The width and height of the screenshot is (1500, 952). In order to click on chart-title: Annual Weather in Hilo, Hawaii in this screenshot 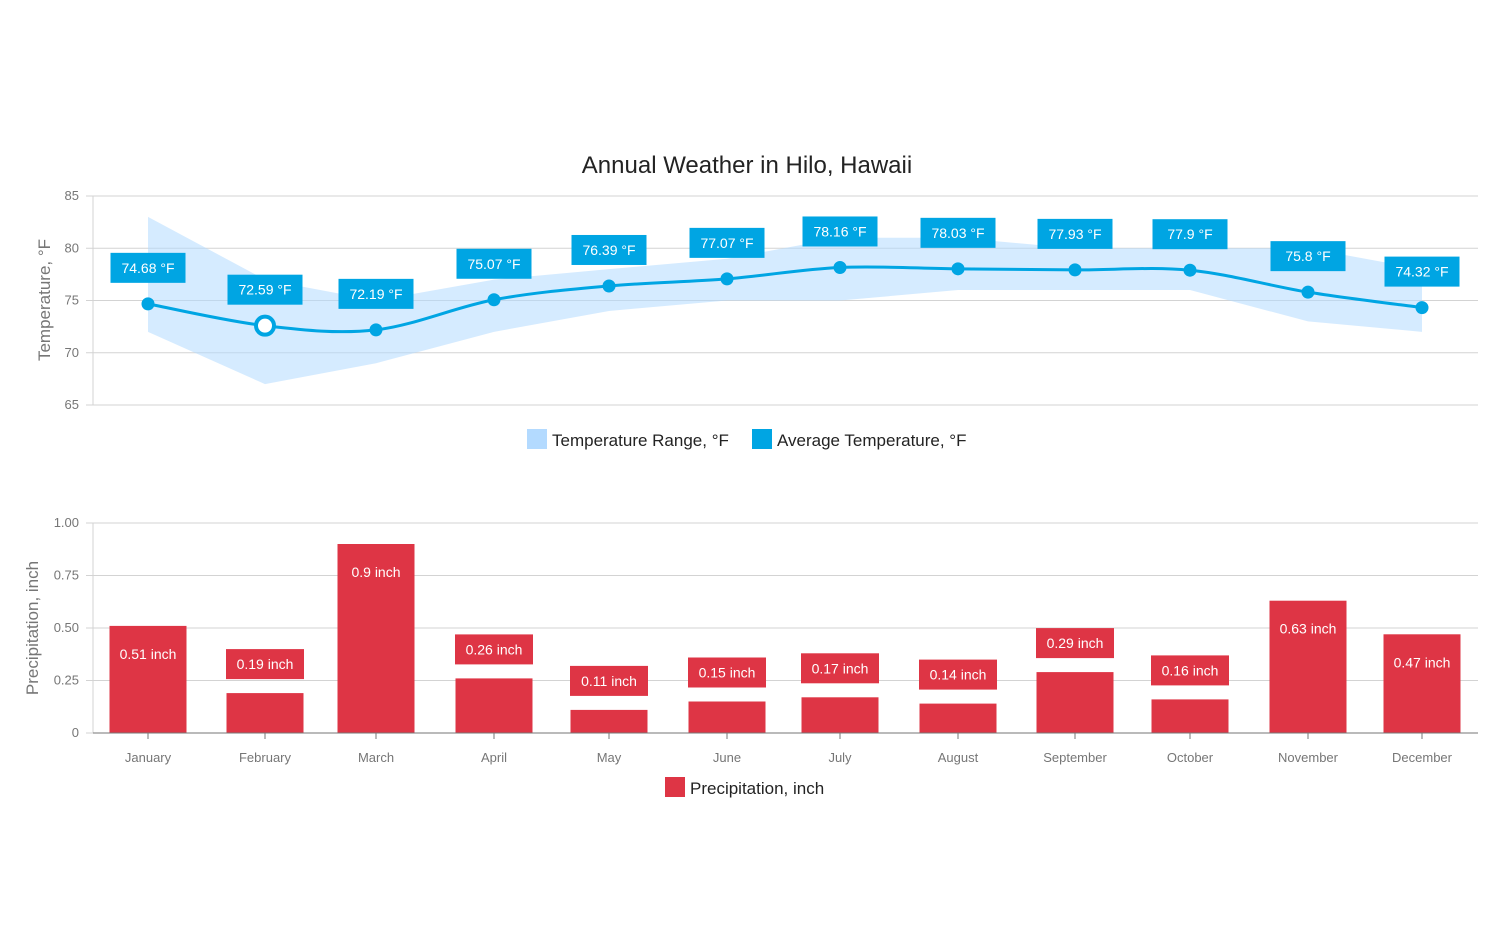, I will do `click(747, 165)`.